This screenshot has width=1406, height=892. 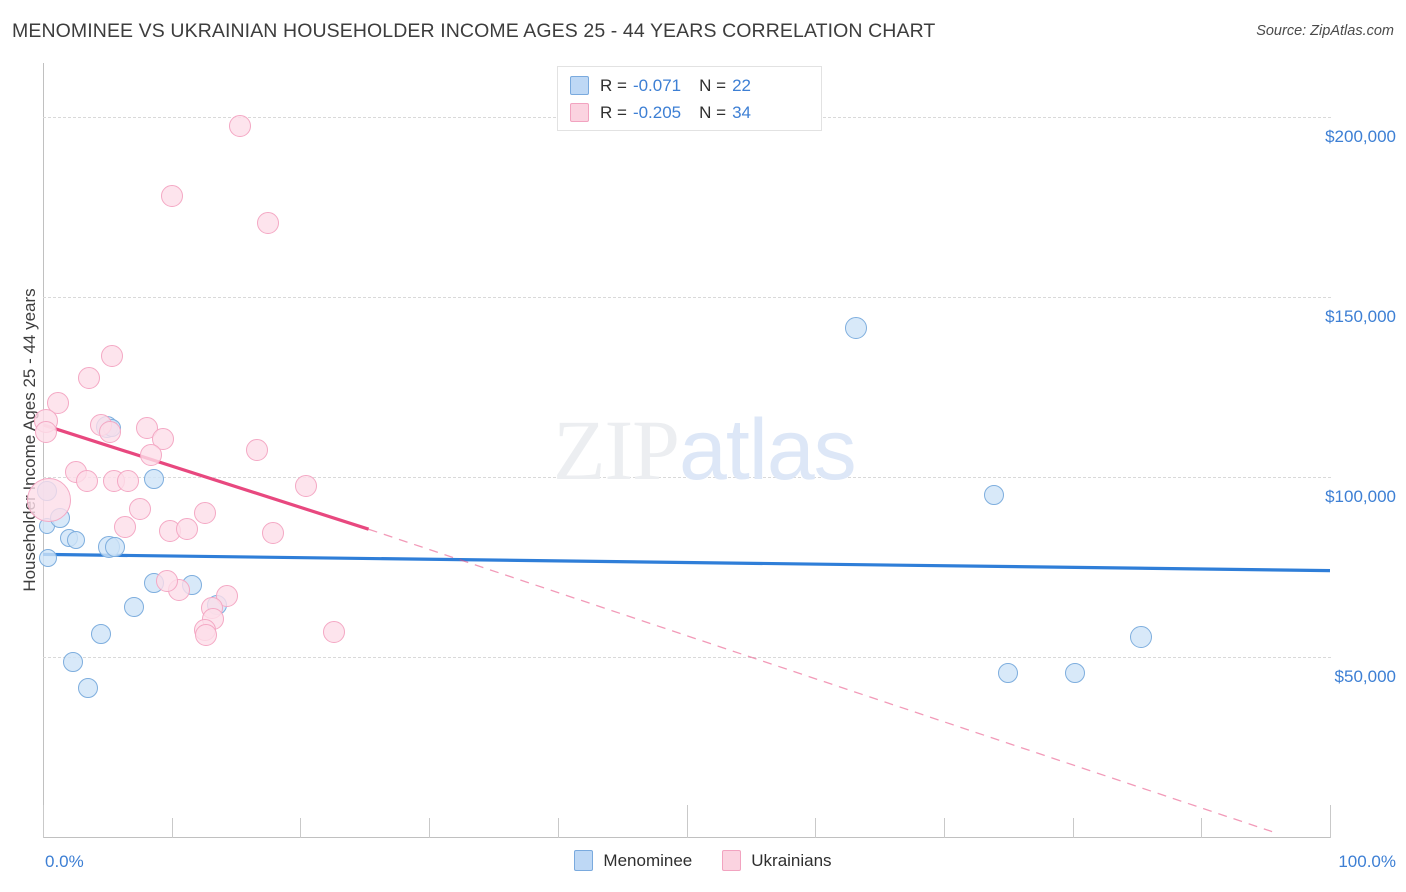 What do you see at coordinates (713, 112) in the screenshot?
I see `n-label-ukrainians: N =` at bounding box center [713, 112].